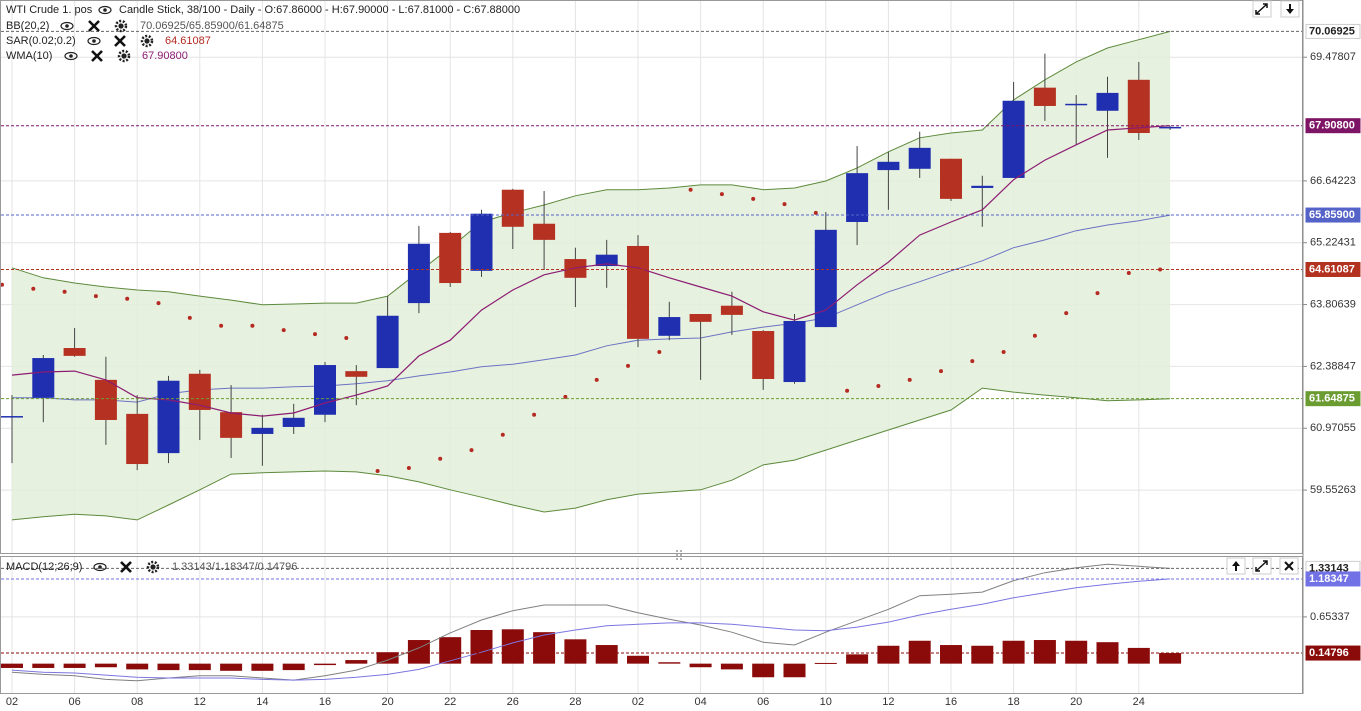 The image size is (1361, 711). What do you see at coordinates (1139, 702) in the screenshot?
I see `x-tick-label: 24` at bounding box center [1139, 702].